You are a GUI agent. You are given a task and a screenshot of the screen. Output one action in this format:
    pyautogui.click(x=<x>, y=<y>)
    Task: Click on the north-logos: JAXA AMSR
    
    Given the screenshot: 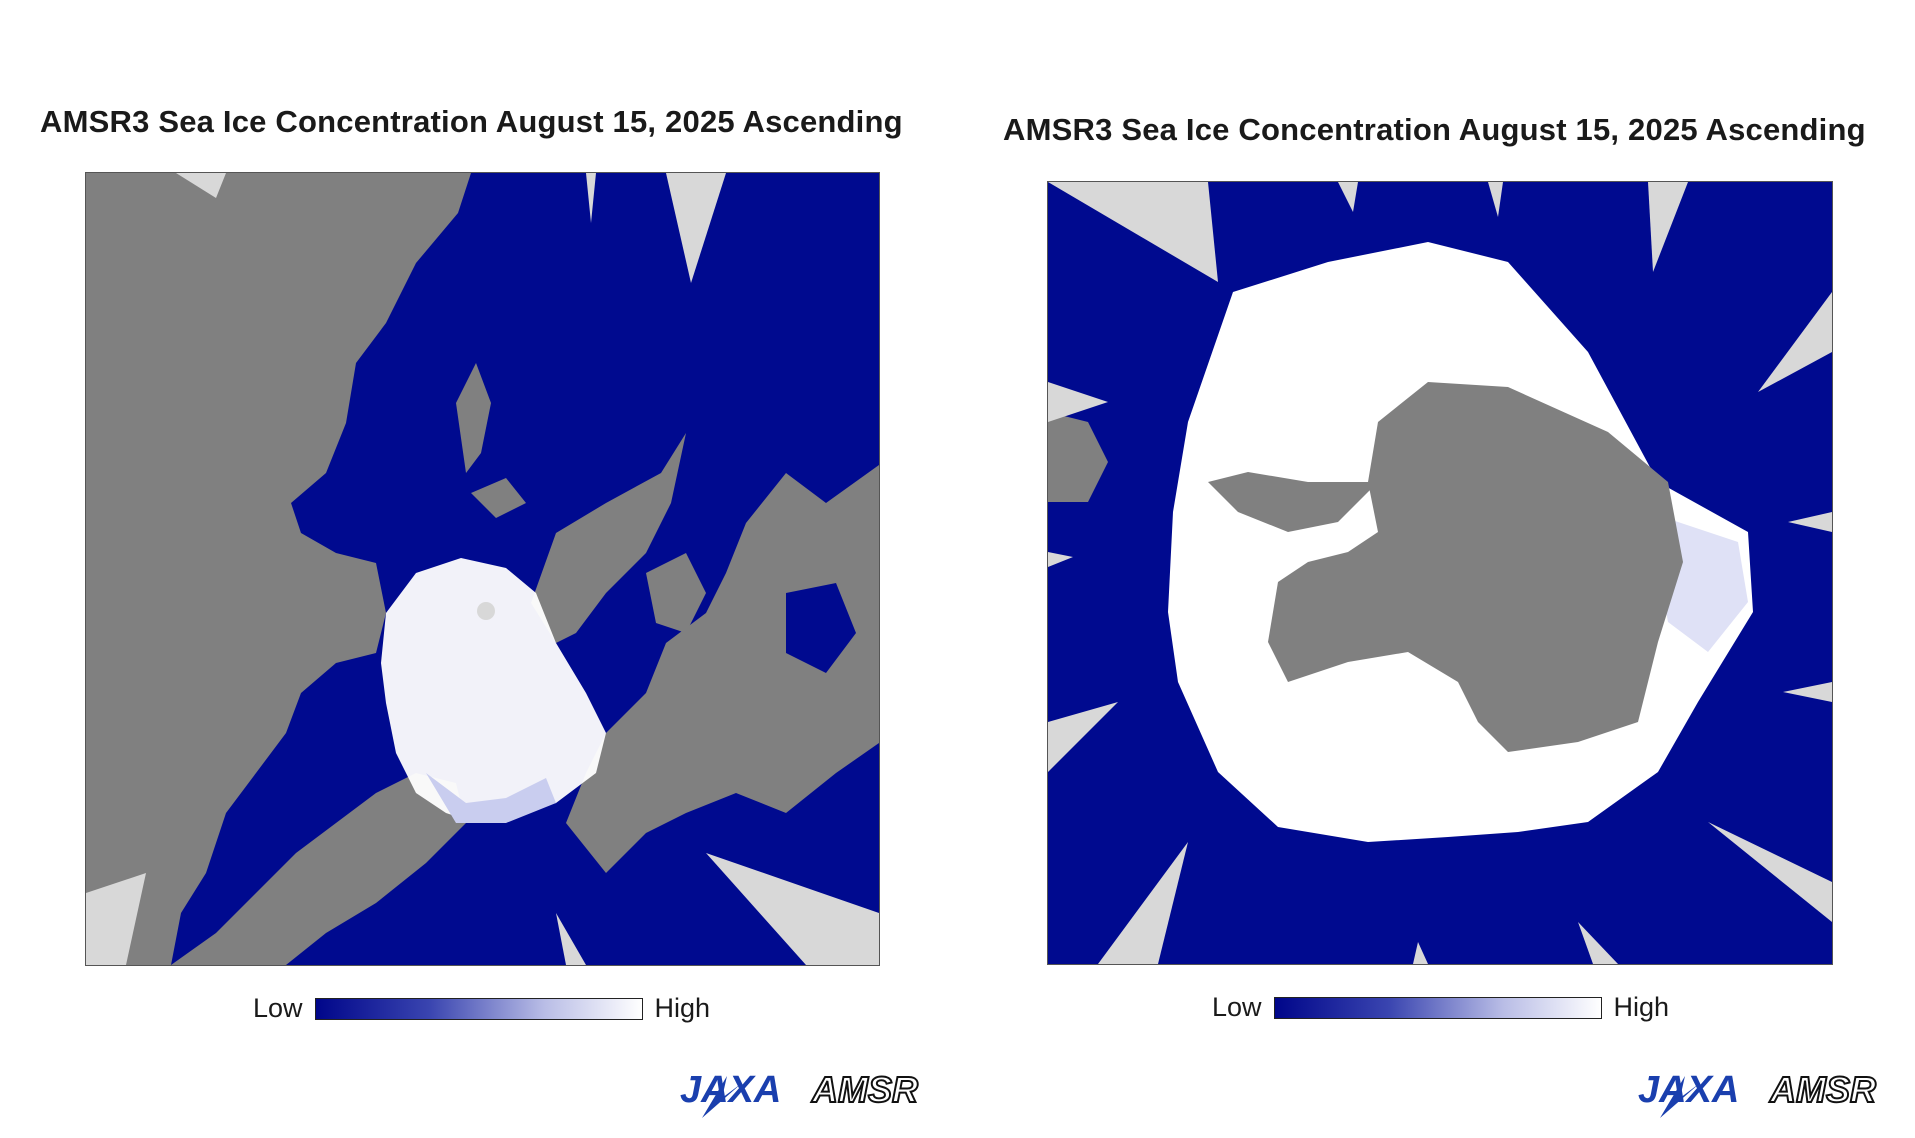 What is the action you would take?
    pyautogui.click(x=807, y=1095)
    